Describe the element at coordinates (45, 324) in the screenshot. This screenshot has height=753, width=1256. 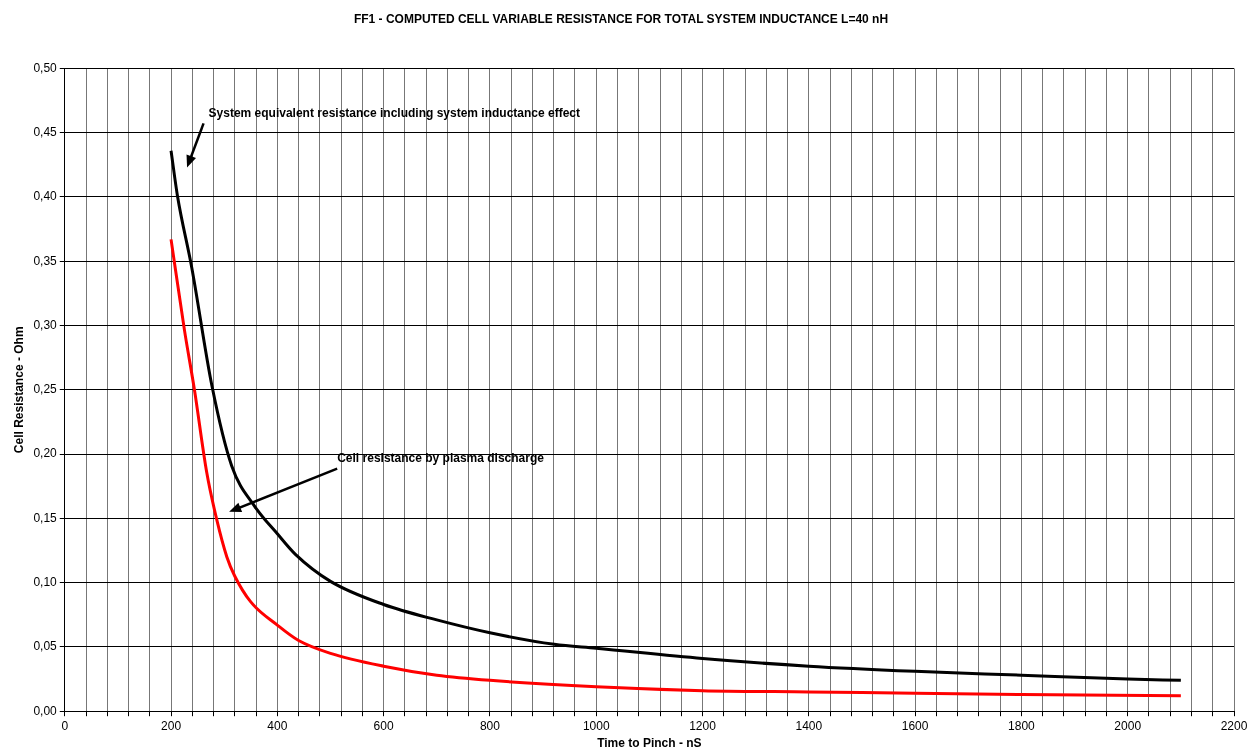
I see `y-tick-label: 0,30` at that location.